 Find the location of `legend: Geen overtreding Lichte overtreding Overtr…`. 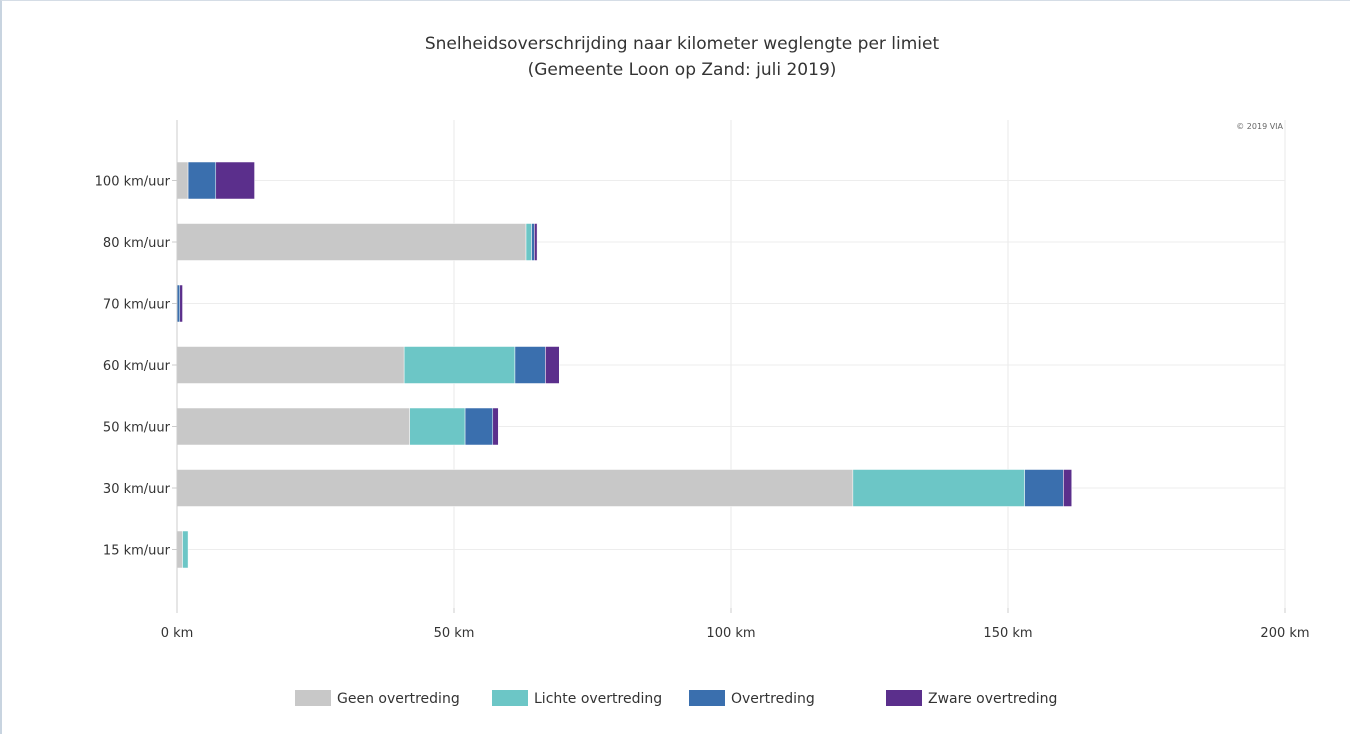

legend: Geen overtreding Lichte overtreding Overtr… is located at coordinates (676, 698).